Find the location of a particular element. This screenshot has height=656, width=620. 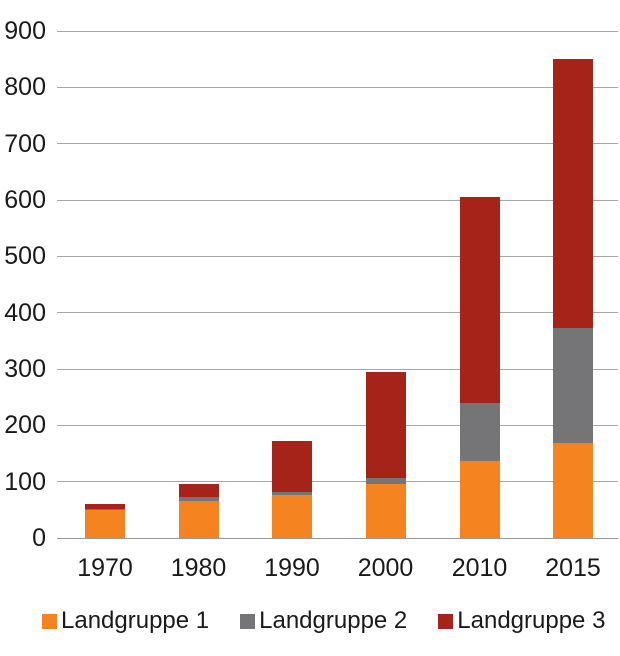

y-axis-tick-label: 400 is located at coordinates (25, 312).